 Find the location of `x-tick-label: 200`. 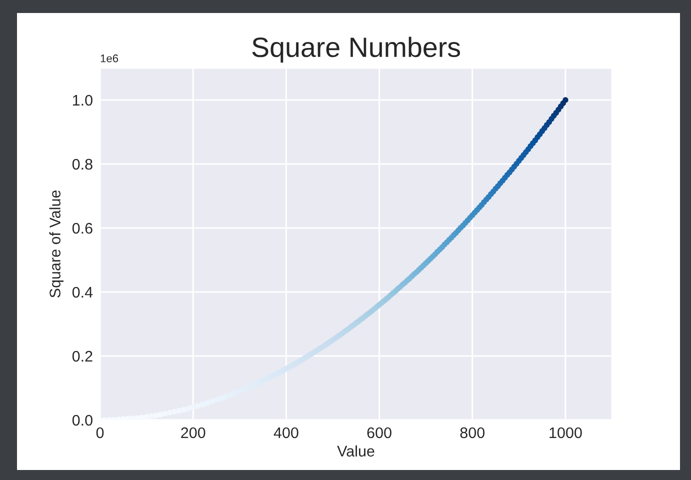

x-tick-label: 200 is located at coordinates (193, 432).